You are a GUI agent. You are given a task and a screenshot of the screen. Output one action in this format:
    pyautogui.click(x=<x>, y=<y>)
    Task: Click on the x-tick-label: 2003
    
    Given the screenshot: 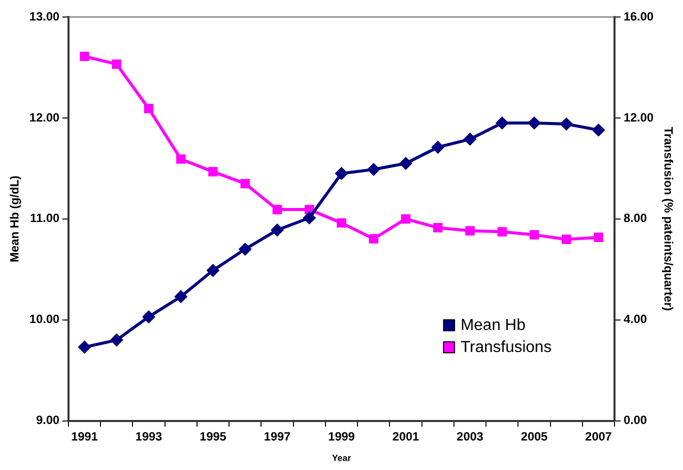 What is the action you would take?
    pyautogui.click(x=470, y=436)
    